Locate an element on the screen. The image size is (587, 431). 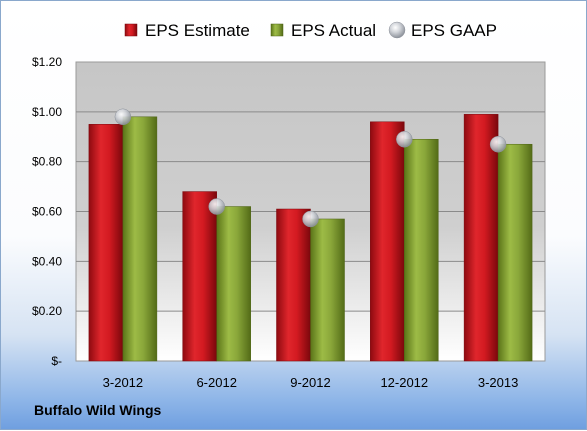
x-category-label: 9-2012 is located at coordinates (310, 382).